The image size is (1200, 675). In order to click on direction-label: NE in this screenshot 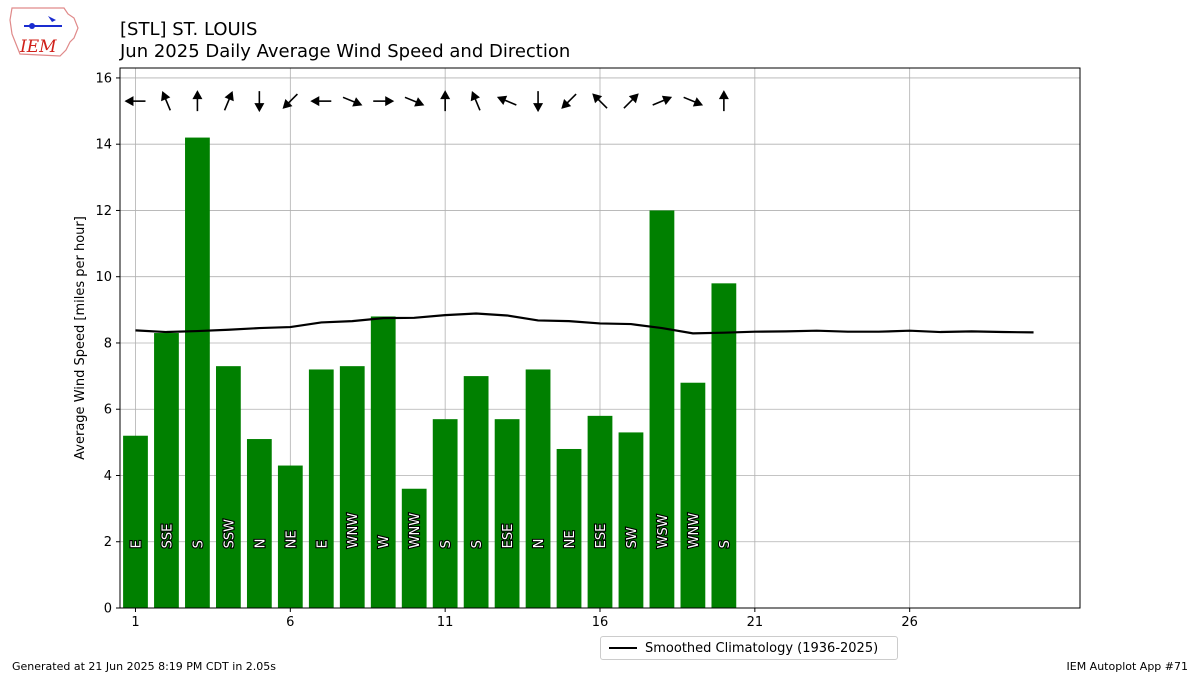, I will do `click(291, 539)`.